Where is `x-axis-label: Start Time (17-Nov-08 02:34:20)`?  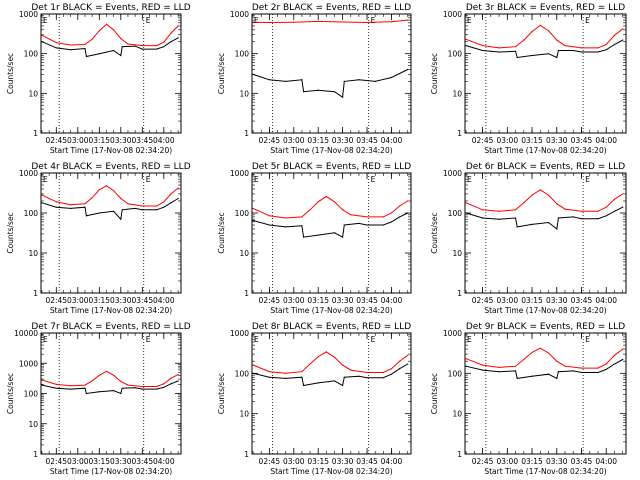
x-axis-label: Start Time (17-Nov-08 02:34:20) is located at coordinates (545, 471).